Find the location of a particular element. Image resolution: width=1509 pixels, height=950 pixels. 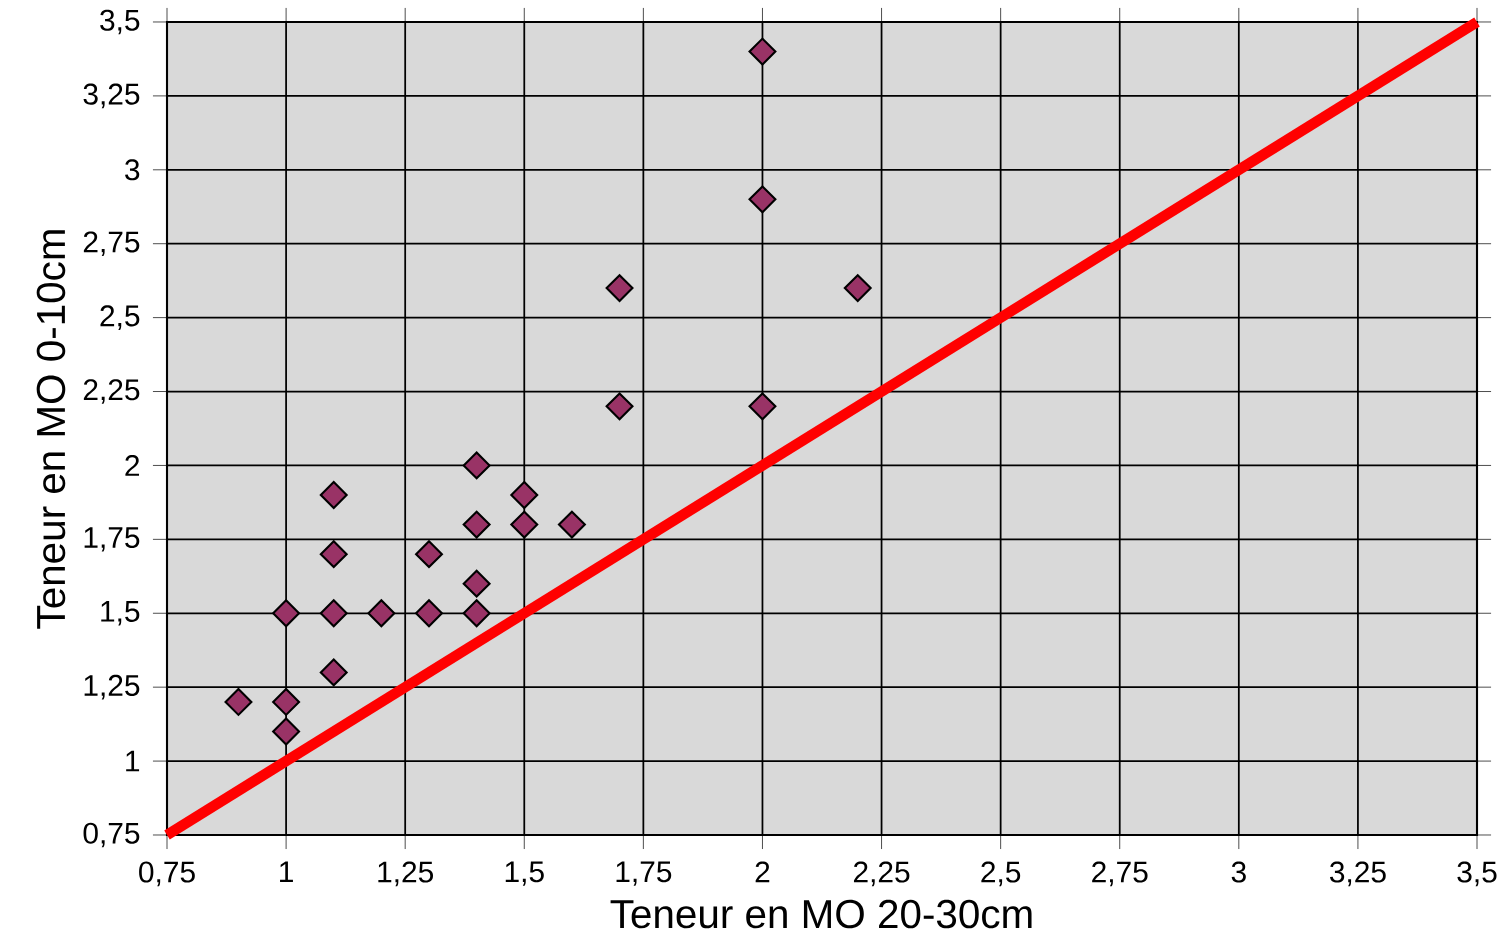

x-tick-label: 2,25 is located at coordinates (881, 874).